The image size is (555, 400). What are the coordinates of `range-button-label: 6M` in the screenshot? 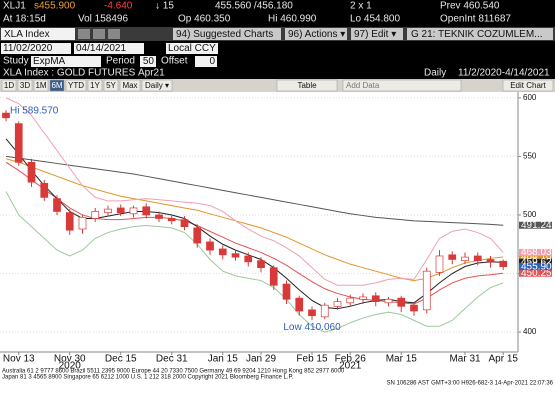 It's located at (56, 85).